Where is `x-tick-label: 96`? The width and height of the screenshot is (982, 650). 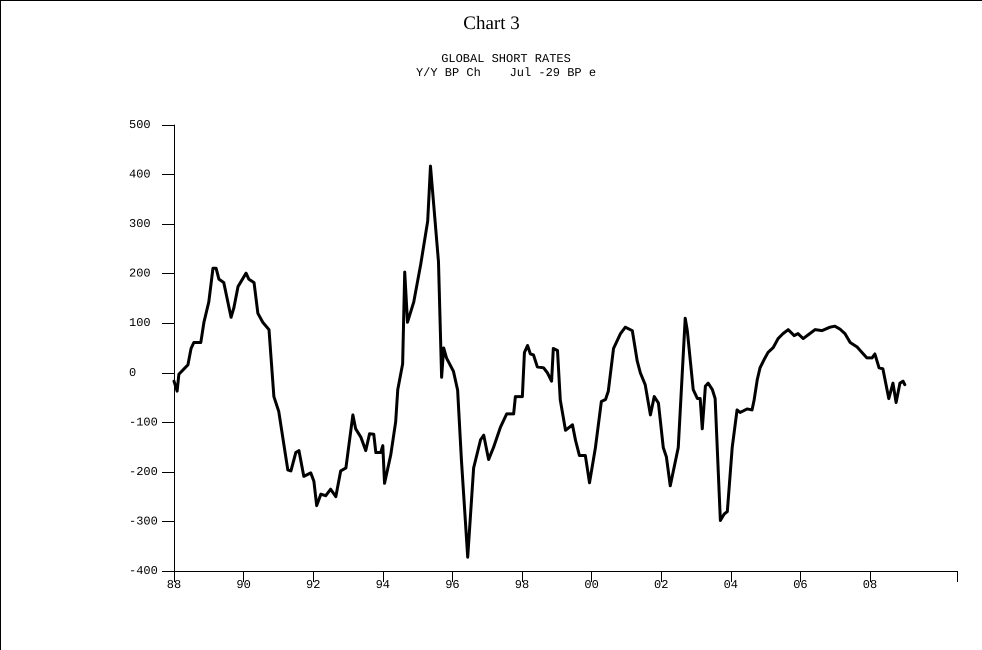 x-tick-label: 96 is located at coordinates (452, 585).